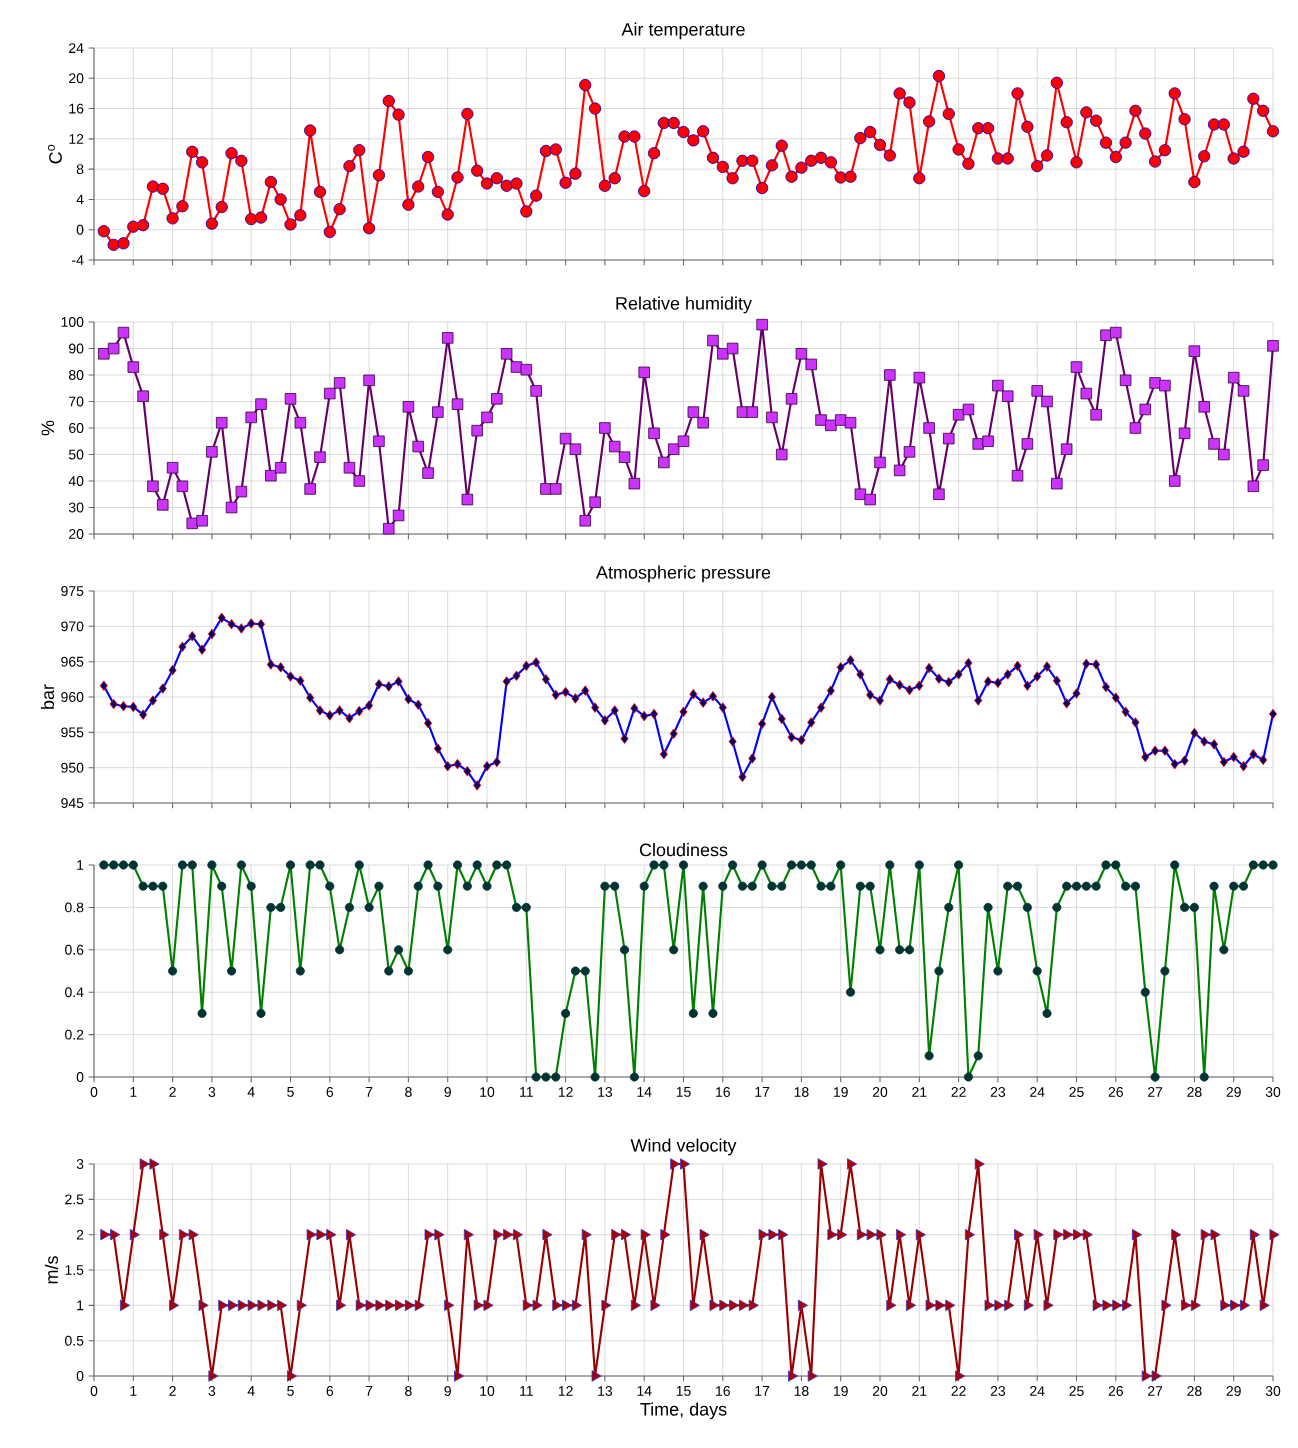 The height and width of the screenshot is (1448, 1298). What do you see at coordinates (74, 949) in the screenshot?
I see `y-tick-label: 0.6` at bounding box center [74, 949].